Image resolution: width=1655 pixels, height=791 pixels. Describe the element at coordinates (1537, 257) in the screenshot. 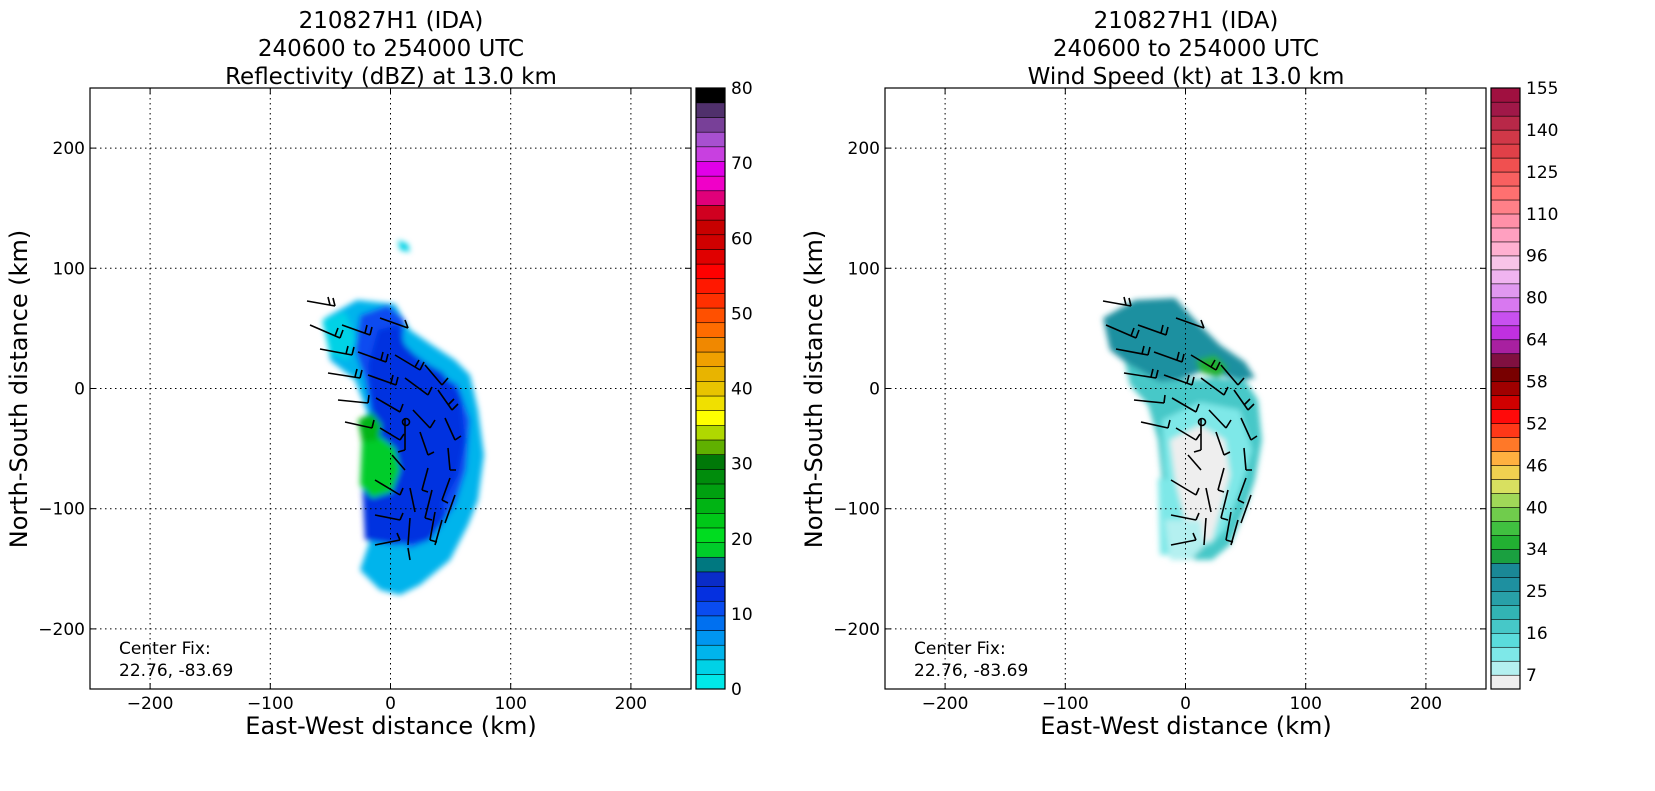

I see `colorbar-tick-label: 96` at that location.